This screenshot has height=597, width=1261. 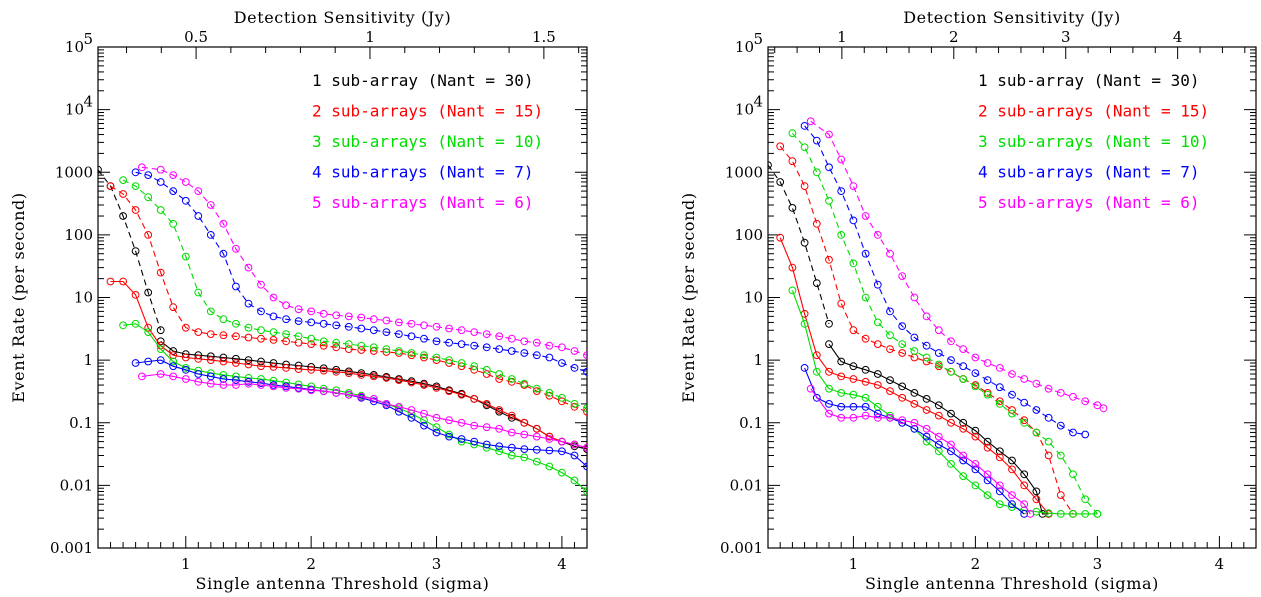 I want to click on panel-1-top-tick-label: 0.5, so click(x=196, y=37).